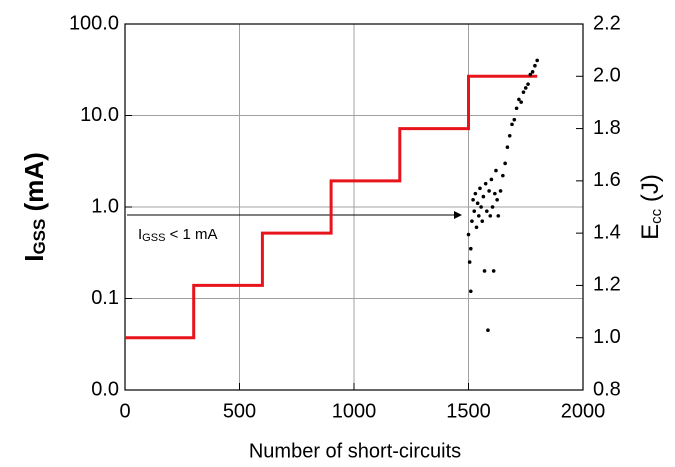 This screenshot has width=675, height=467. What do you see at coordinates (650, 232) in the screenshot?
I see `y2-title-main: E` at bounding box center [650, 232].